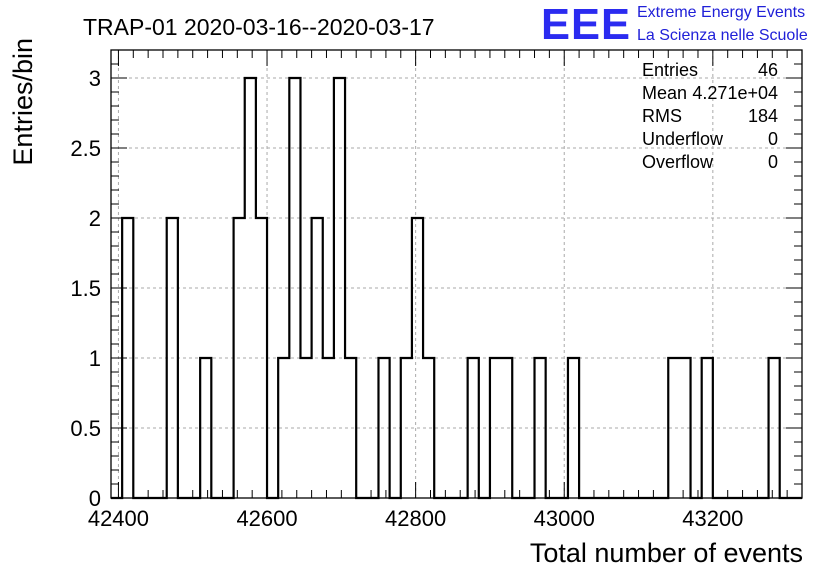 This screenshot has height=572, width=836. Describe the element at coordinates (712, 518) in the screenshot. I see `x-tick-label: 43200` at that location.